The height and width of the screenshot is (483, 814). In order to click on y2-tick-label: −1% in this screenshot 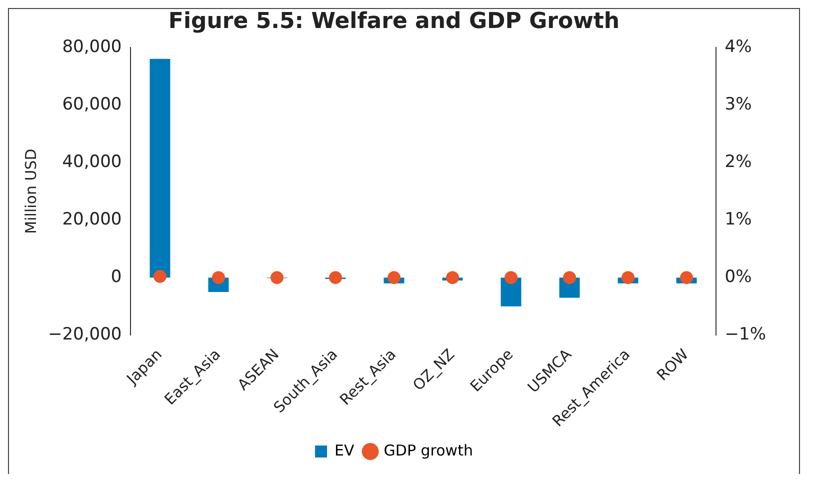, I will do `click(745, 334)`.